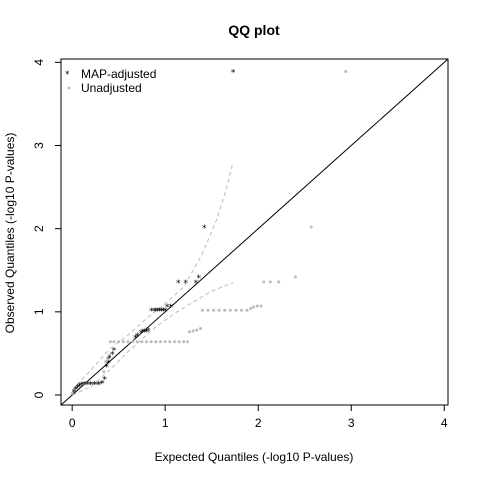 The height and width of the screenshot is (480, 480). I want to click on legend: * MAP-adjusted Unadjusted, so click(110, 81).